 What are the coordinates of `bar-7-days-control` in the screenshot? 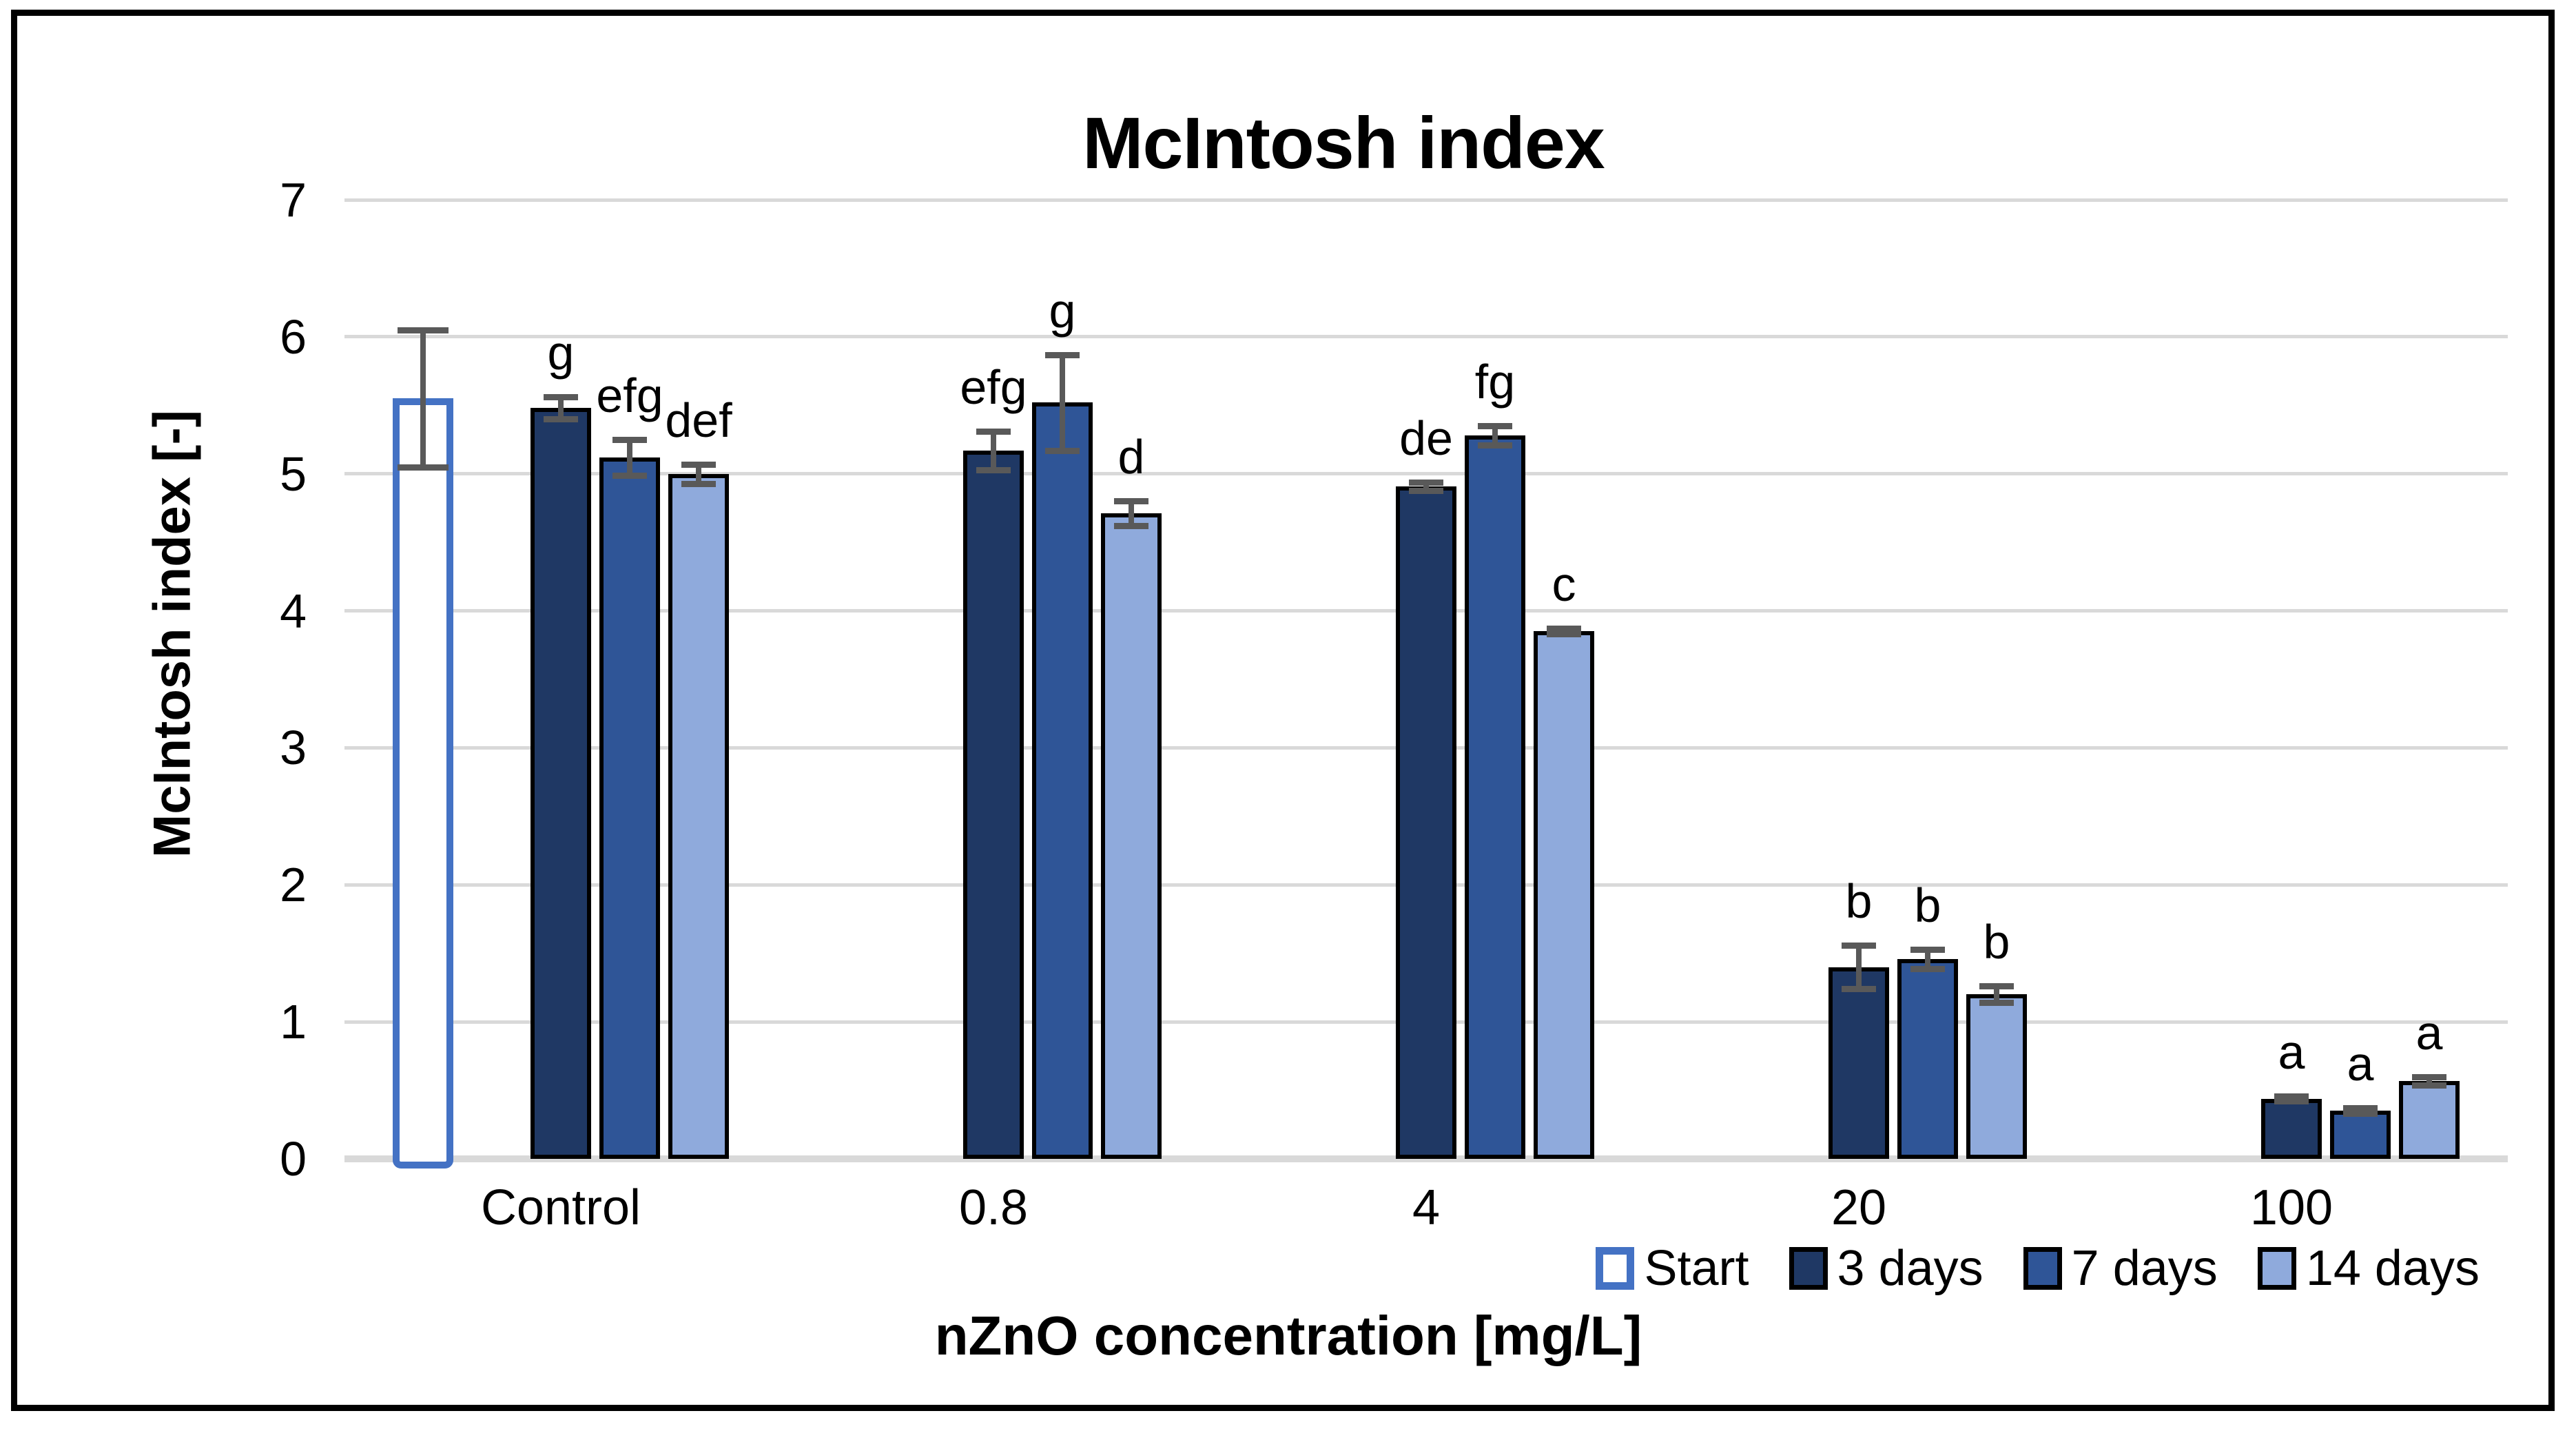 It's located at (629, 808).